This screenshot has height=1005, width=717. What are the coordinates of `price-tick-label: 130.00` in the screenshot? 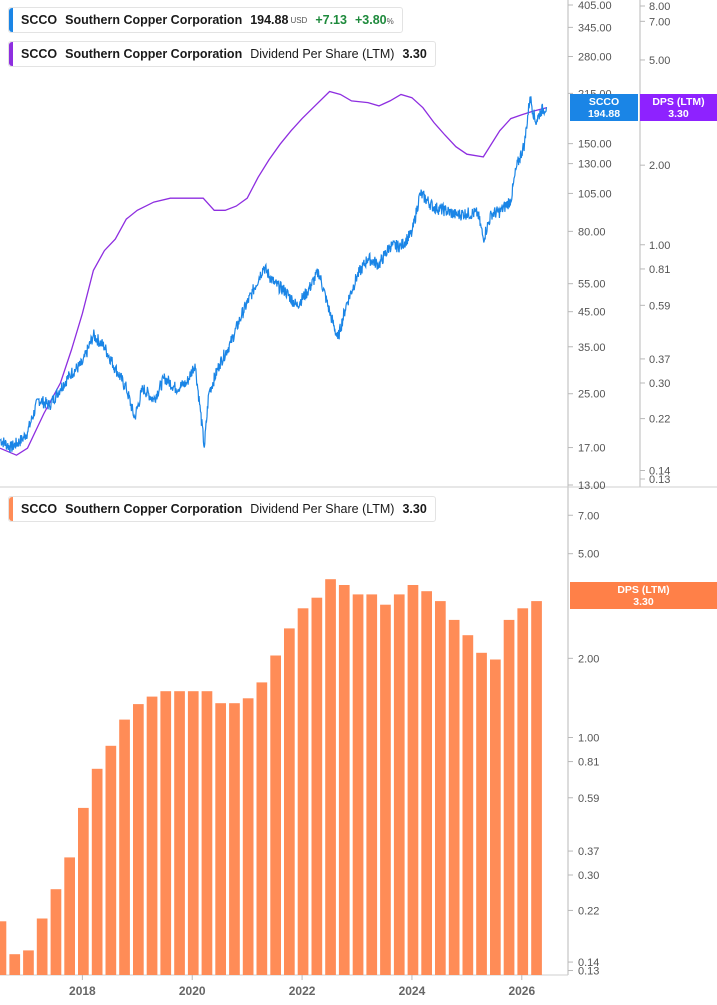 It's located at (595, 165).